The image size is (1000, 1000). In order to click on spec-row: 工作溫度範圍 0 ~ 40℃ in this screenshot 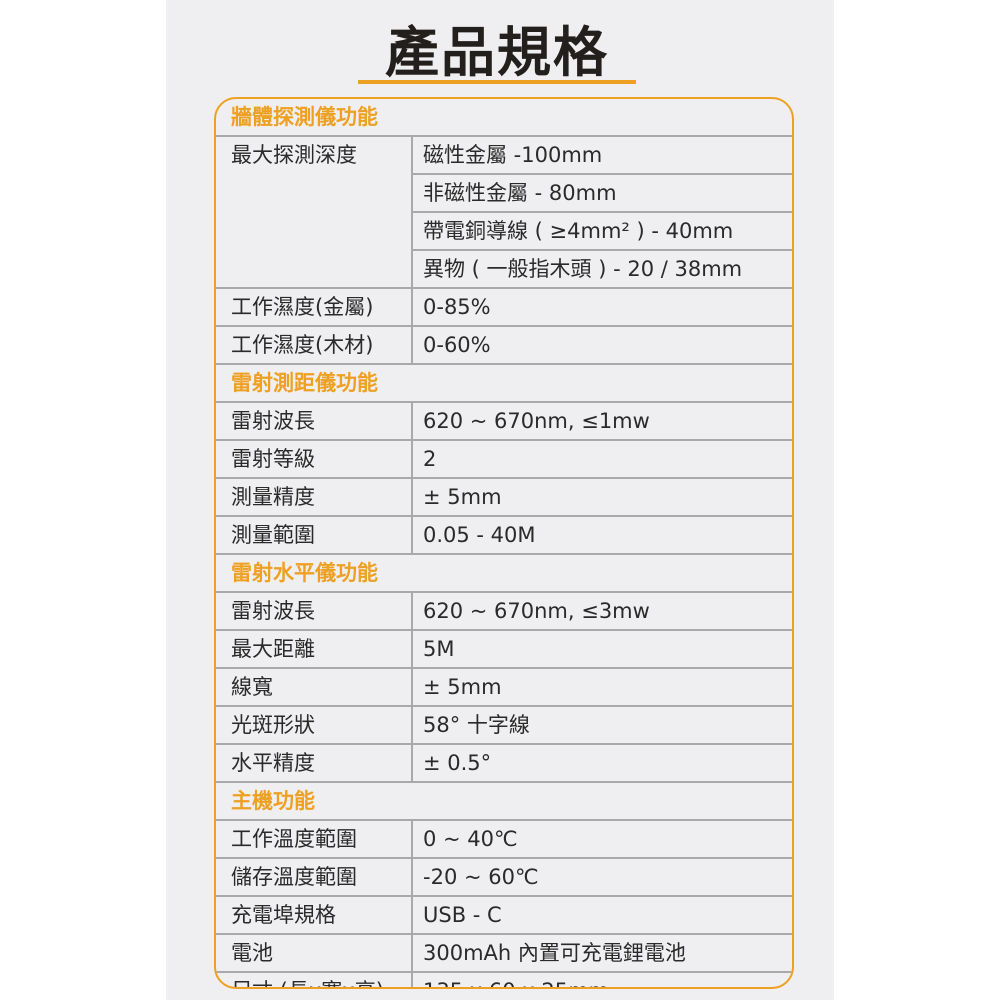, I will do `click(504, 838)`.